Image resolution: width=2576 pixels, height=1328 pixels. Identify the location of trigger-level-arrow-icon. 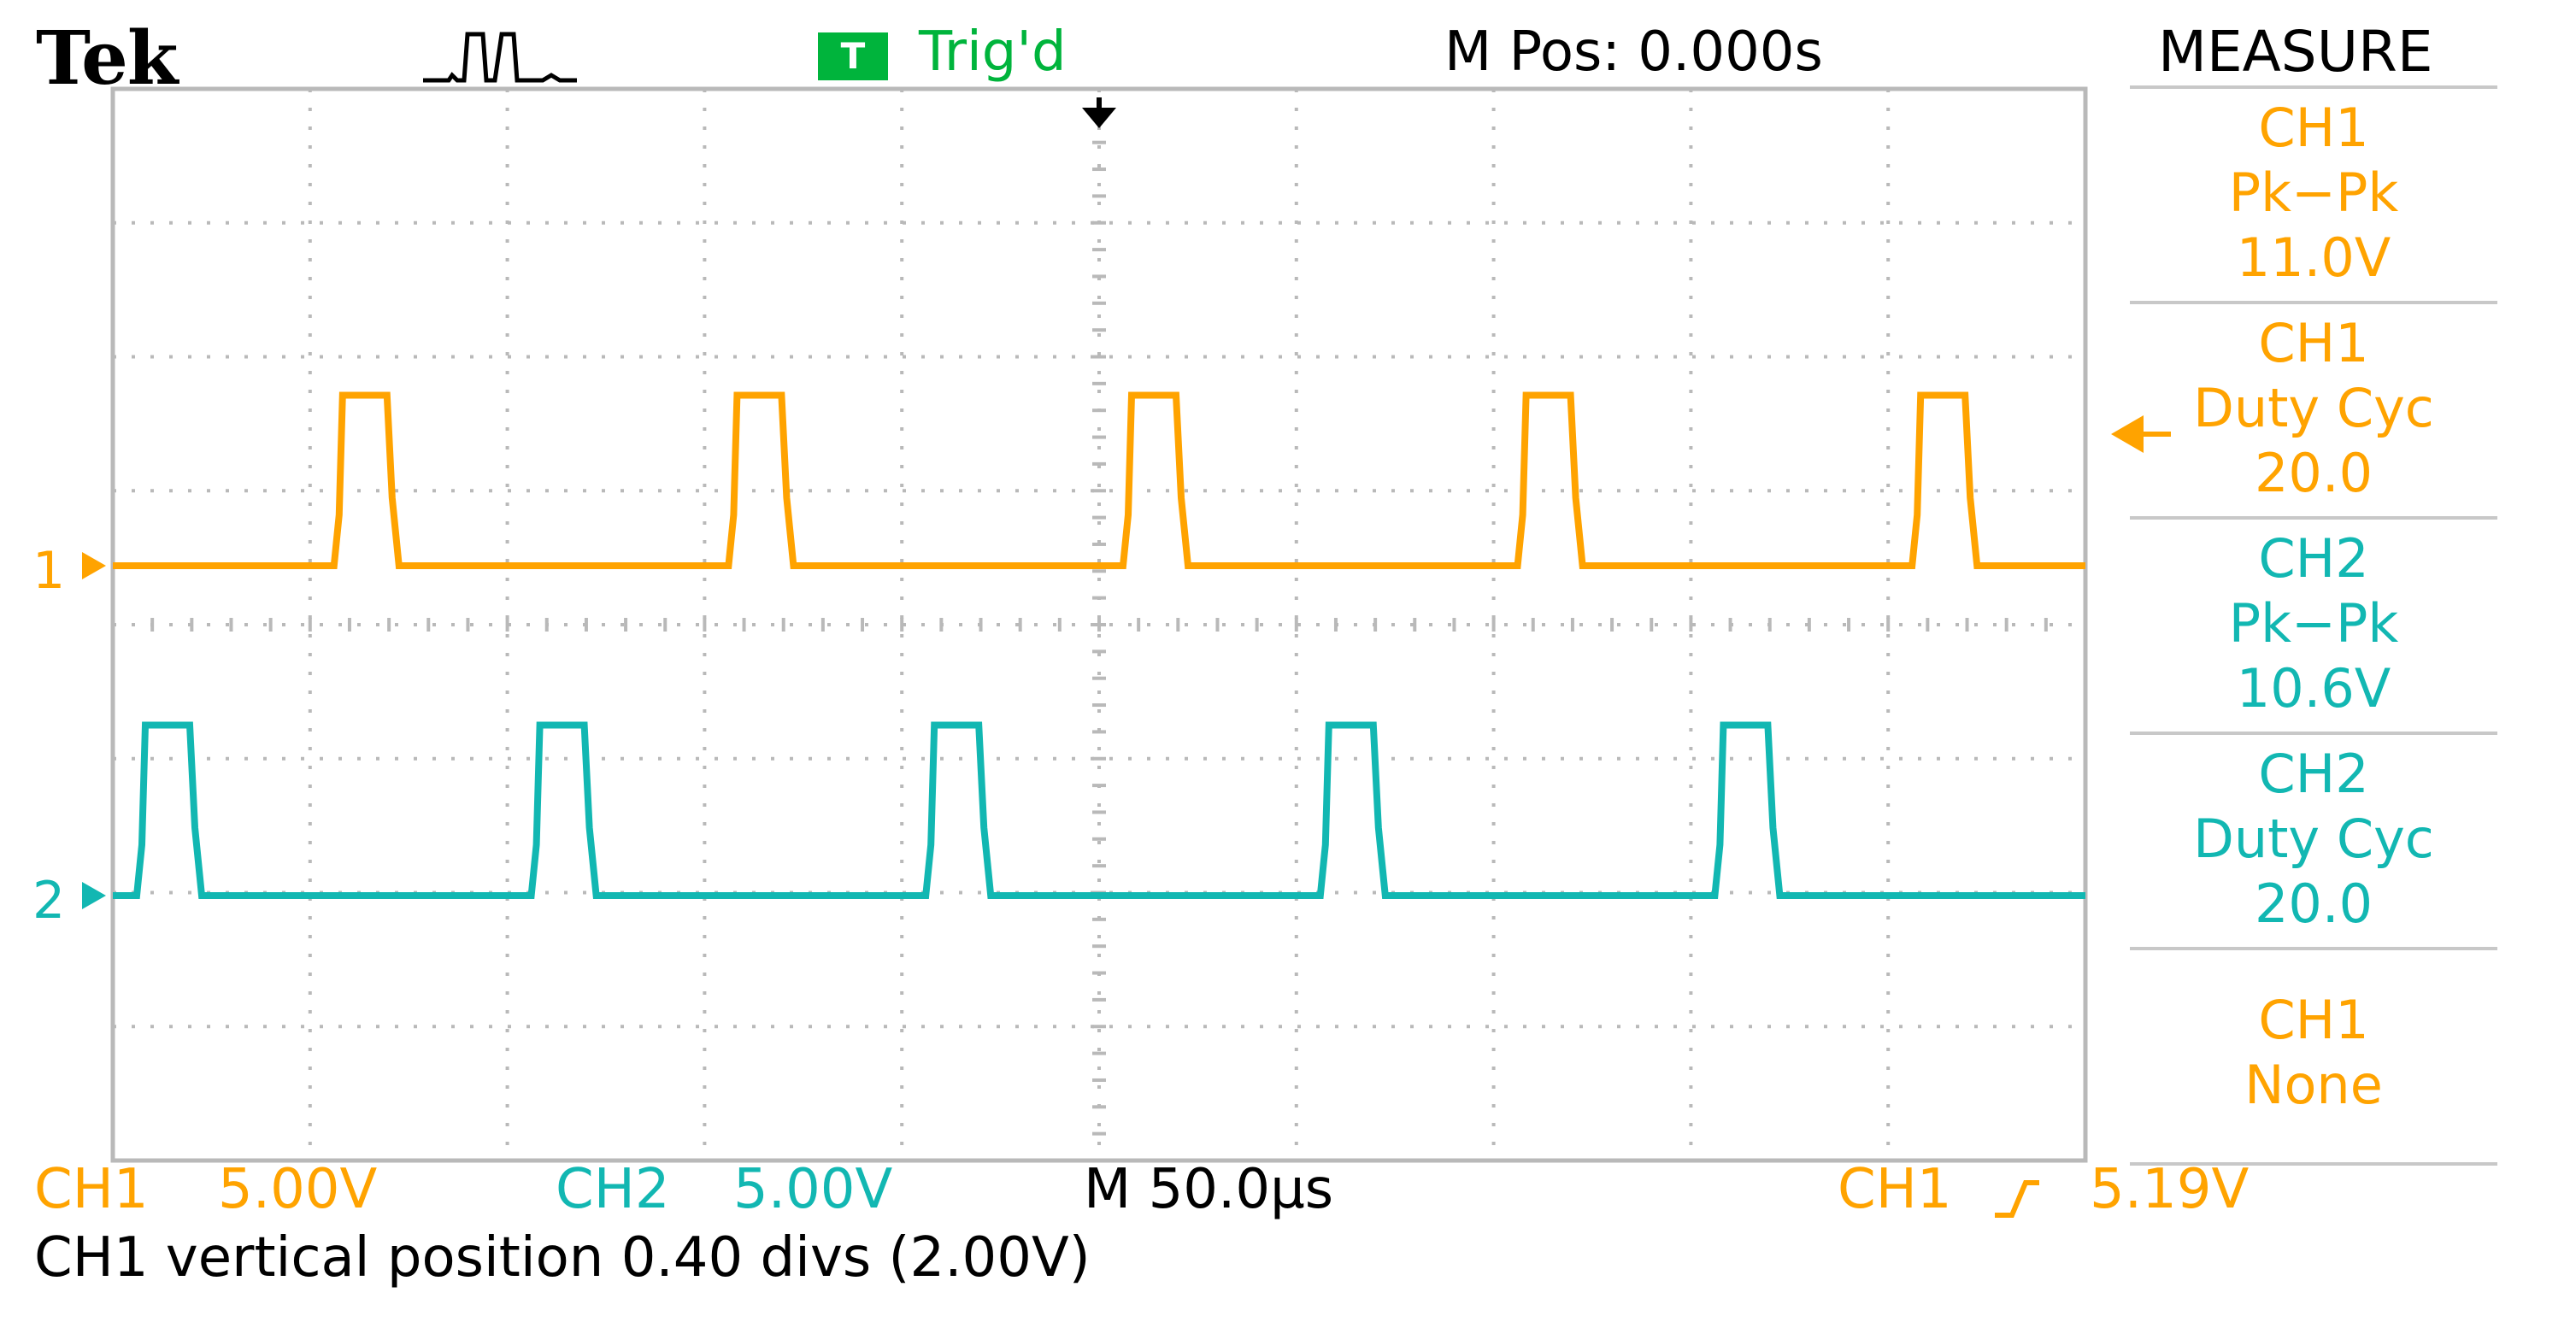
(2127, 434).